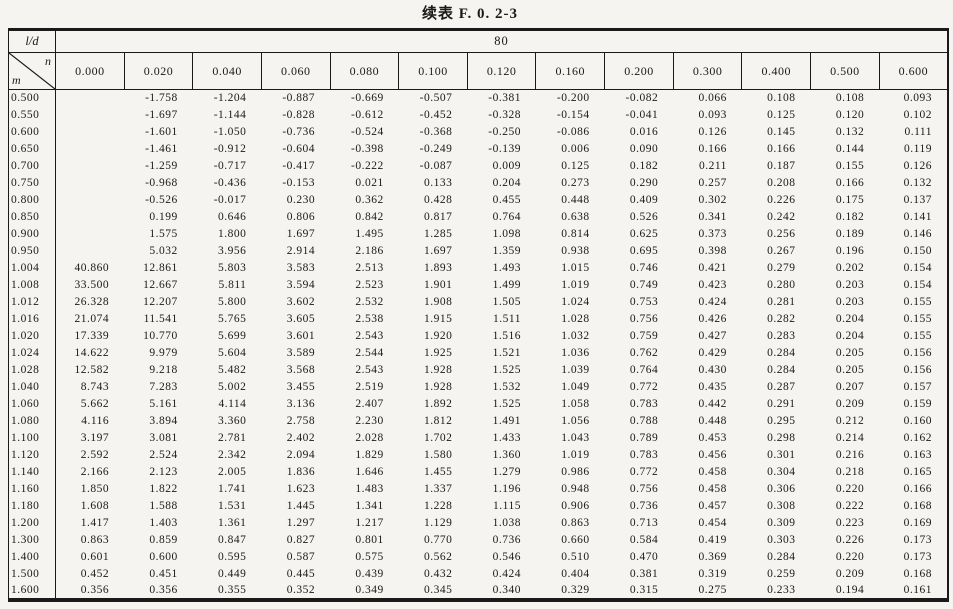 This screenshot has height=609, width=953. Describe the element at coordinates (644, 557) in the screenshot. I see `data-cell: 0.470` at that location.